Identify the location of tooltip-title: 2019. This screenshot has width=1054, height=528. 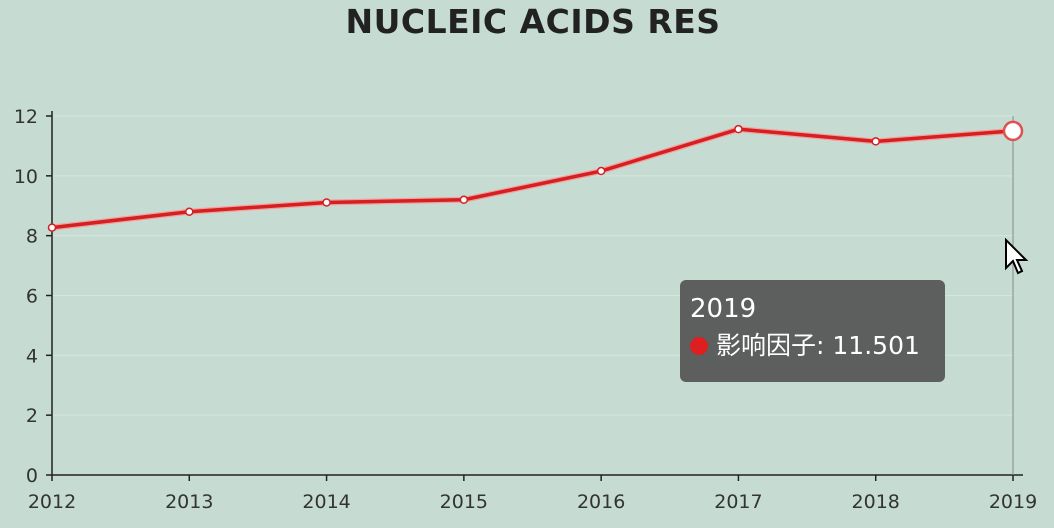
(723, 309).